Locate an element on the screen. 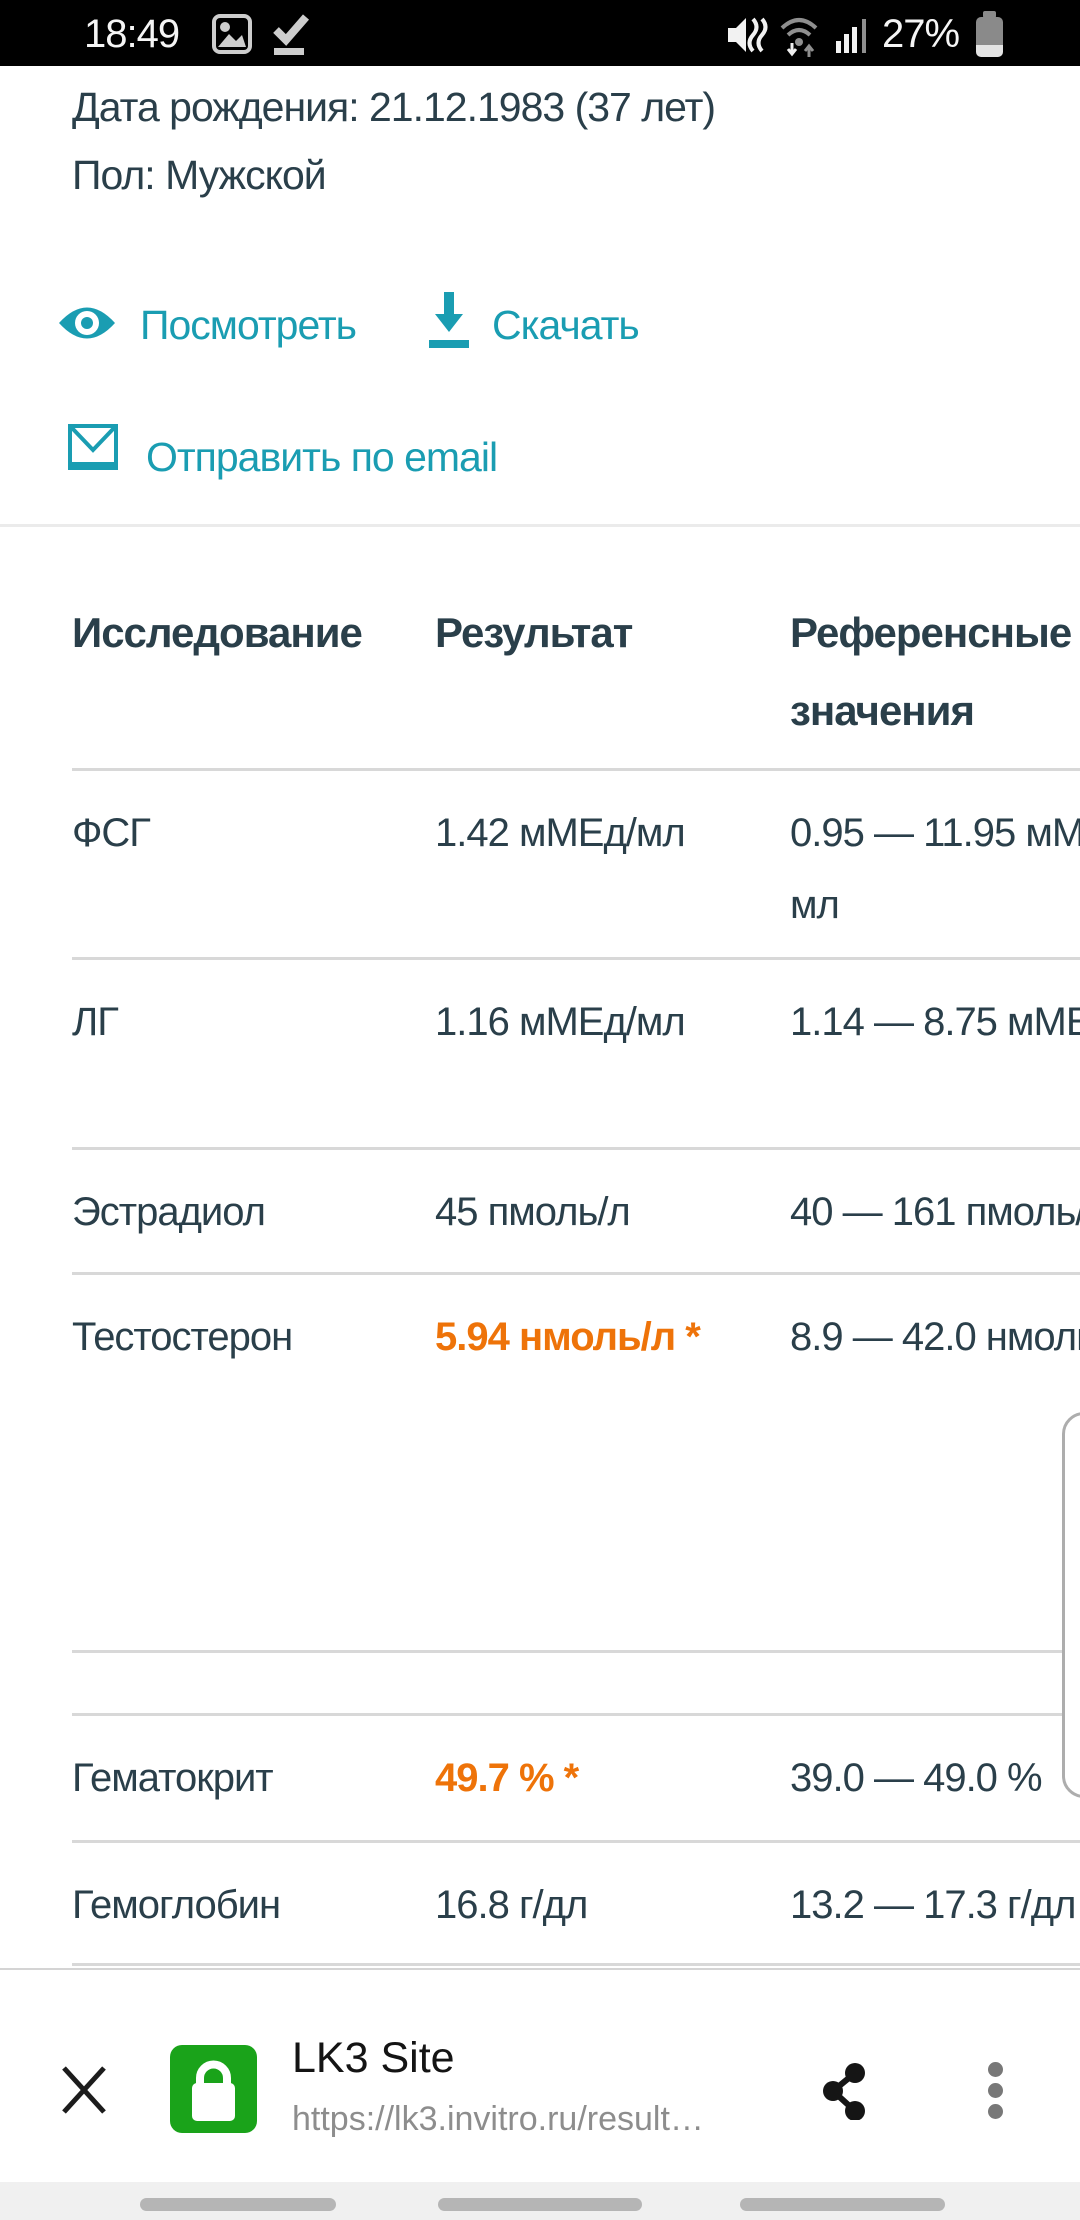 This screenshot has width=1080, height=2220. gesture-nav-bar is located at coordinates (540, 2201).